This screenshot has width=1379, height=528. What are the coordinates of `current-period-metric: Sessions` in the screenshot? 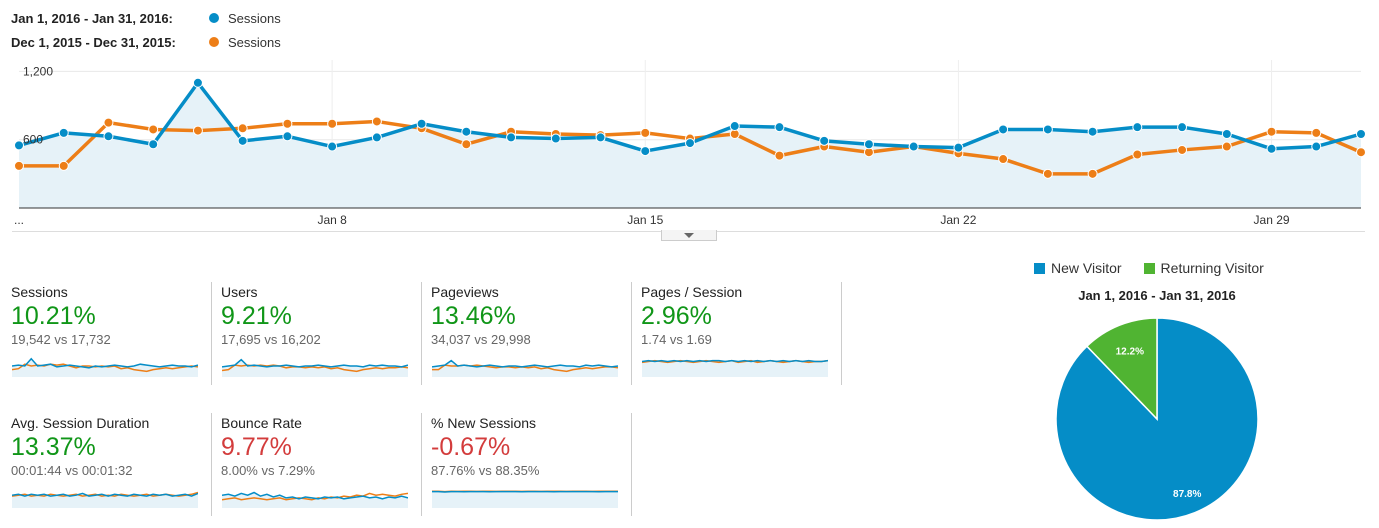 It's located at (254, 18).